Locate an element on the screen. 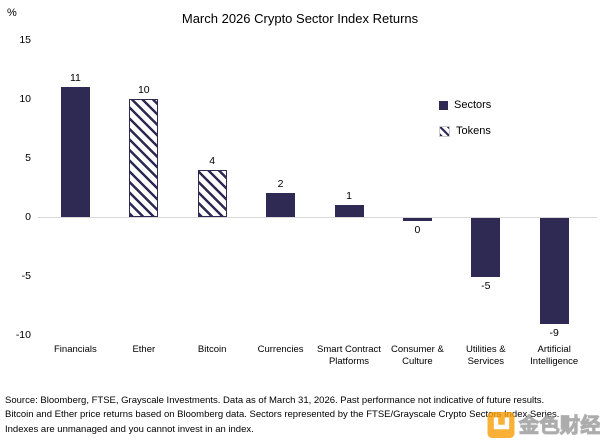  bar-financials is located at coordinates (75, 152).